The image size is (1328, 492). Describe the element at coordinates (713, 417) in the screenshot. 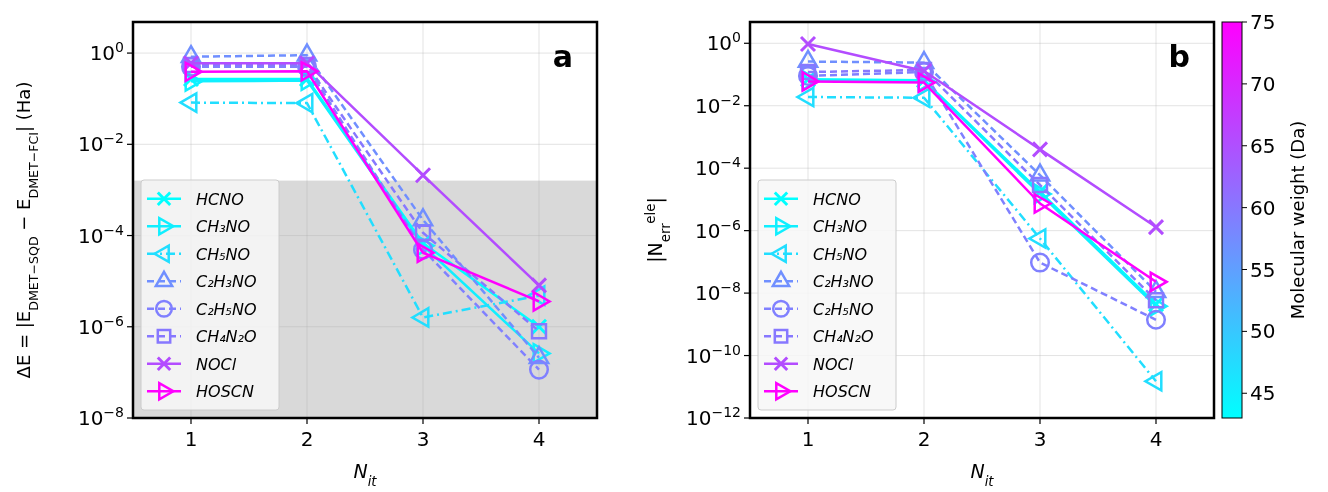

I see `y-tick-label: 10$^{−12}$` at that location.